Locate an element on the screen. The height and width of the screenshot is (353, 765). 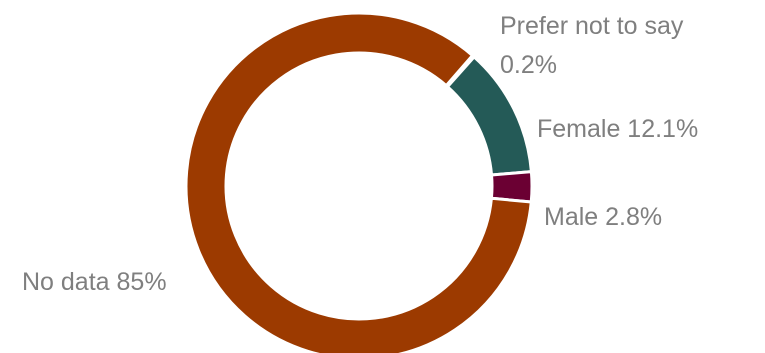
data-label-value: 0.2% is located at coordinates (528, 65).